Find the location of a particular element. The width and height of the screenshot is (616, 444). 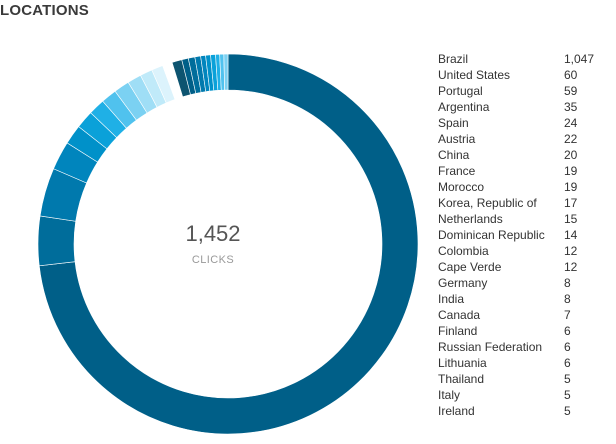

legend-item: Italy 5 is located at coordinates (524, 395).